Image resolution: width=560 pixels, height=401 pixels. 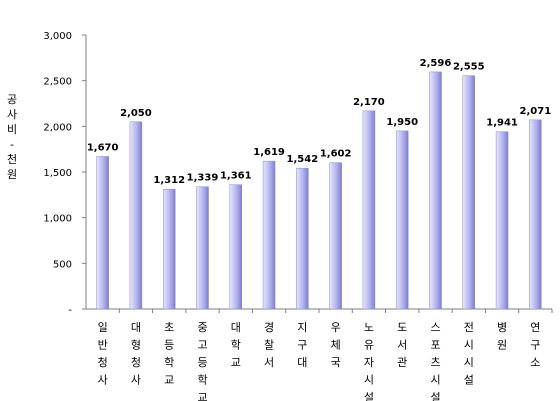 I want to click on y-tick-label: 2,500, so click(x=57, y=82).